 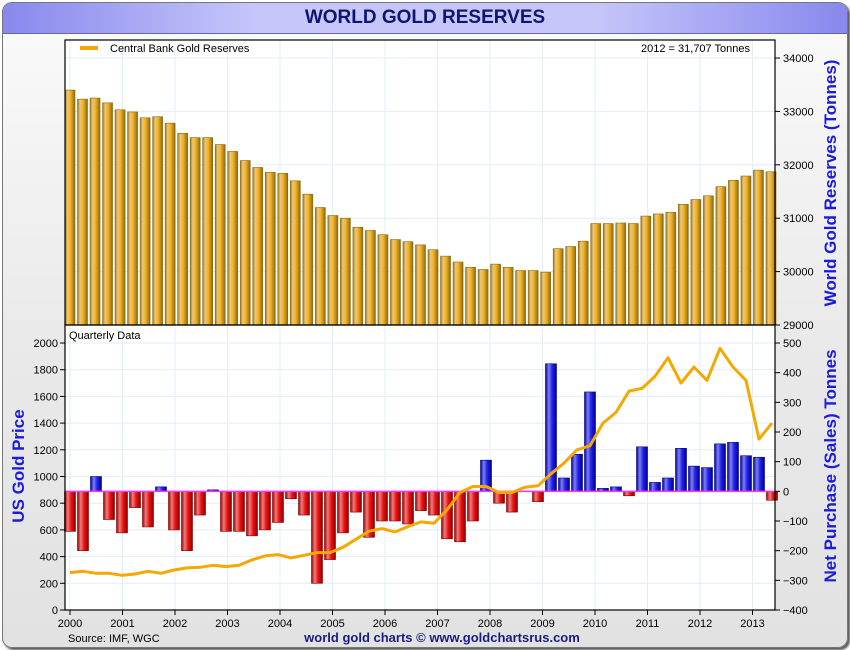 What do you see at coordinates (792, 433) in the screenshot?
I see `right-y-tick-label: 200` at bounding box center [792, 433].